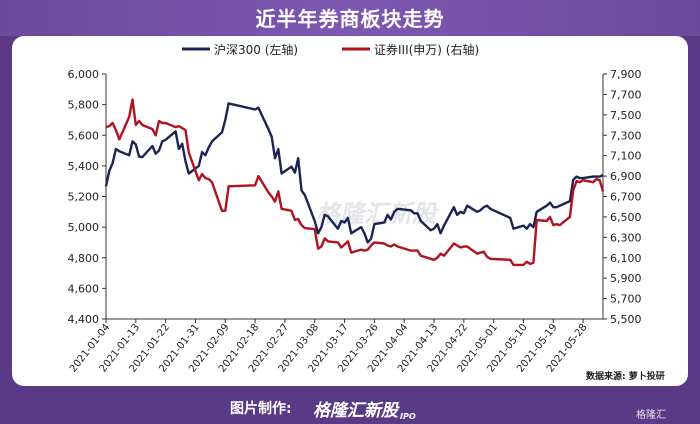 This screenshot has height=424, width=700. Describe the element at coordinates (256, 49) in the screenshot. I see `legend-label-hs300: 沪深300 (左轴)` at that location.